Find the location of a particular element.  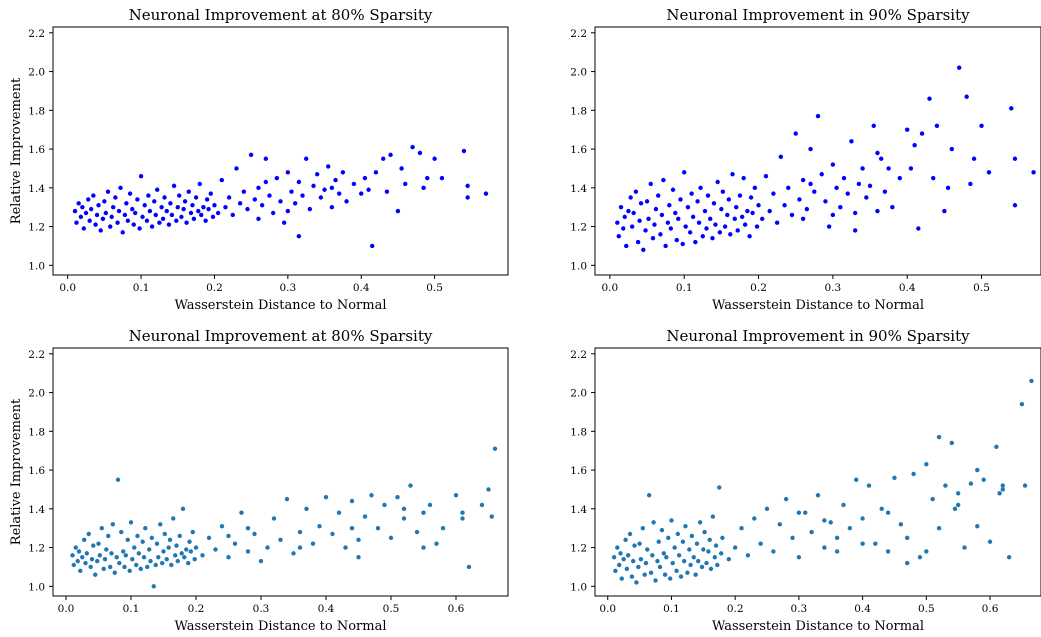

x-tick-label: 0.6 is located at coordinates (990, 609).